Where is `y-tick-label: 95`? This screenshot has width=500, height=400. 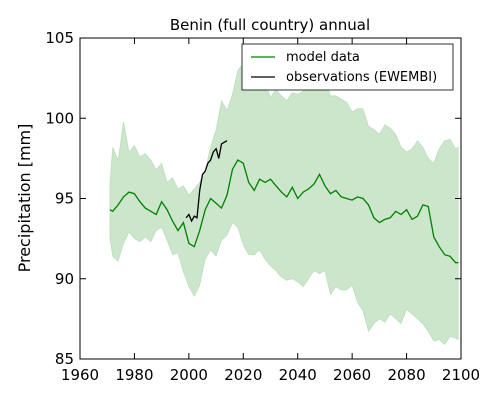
y-tick-label: 95 is located at coordinates (64, 199).